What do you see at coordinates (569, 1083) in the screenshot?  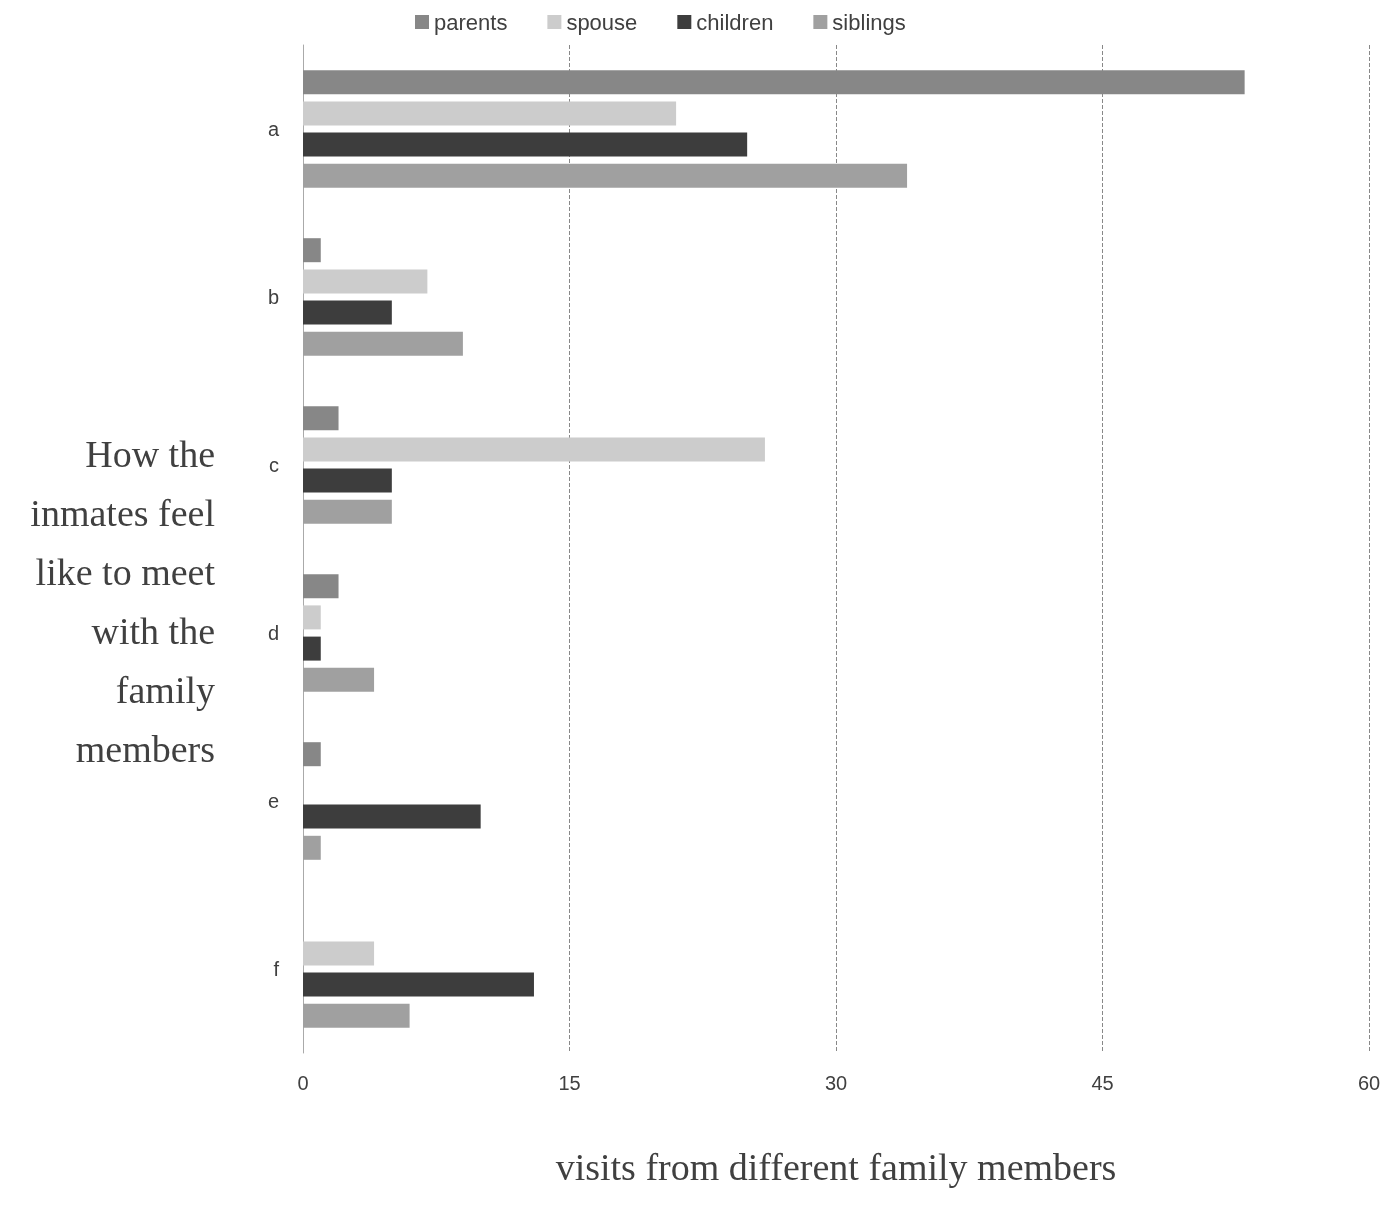 I see `x-tick-label: 15` at bounding box center [569, 1083].